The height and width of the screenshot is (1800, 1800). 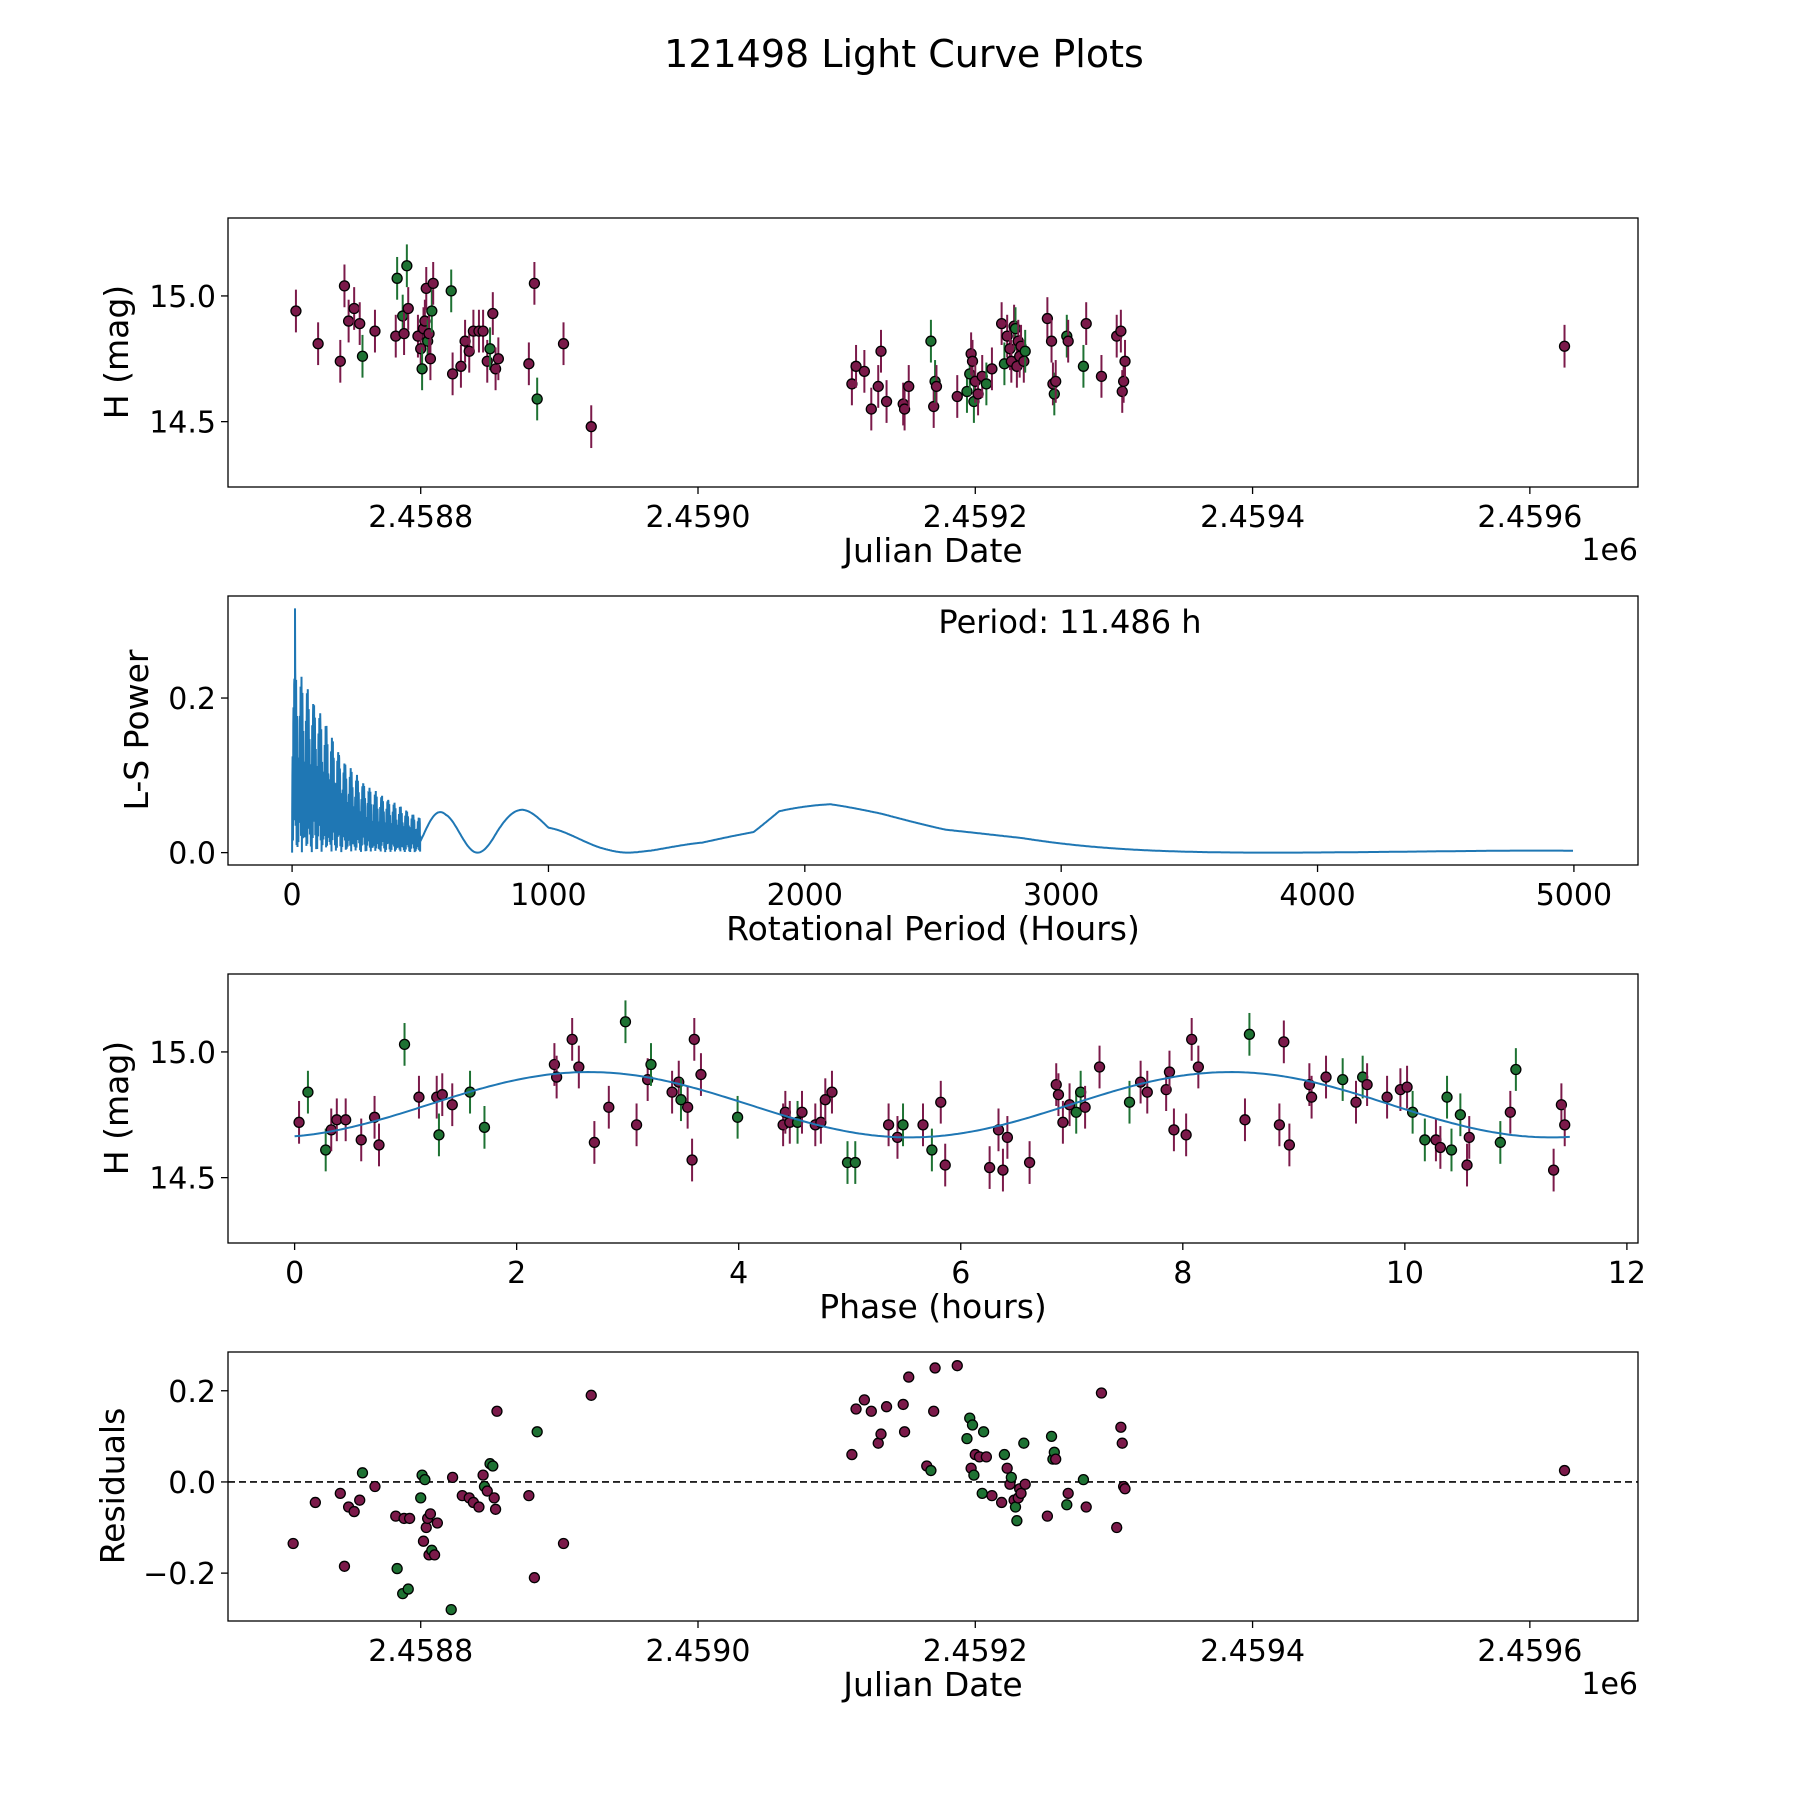 I want to click on lightcurve-axes-frame, so click(x=933, y=352).